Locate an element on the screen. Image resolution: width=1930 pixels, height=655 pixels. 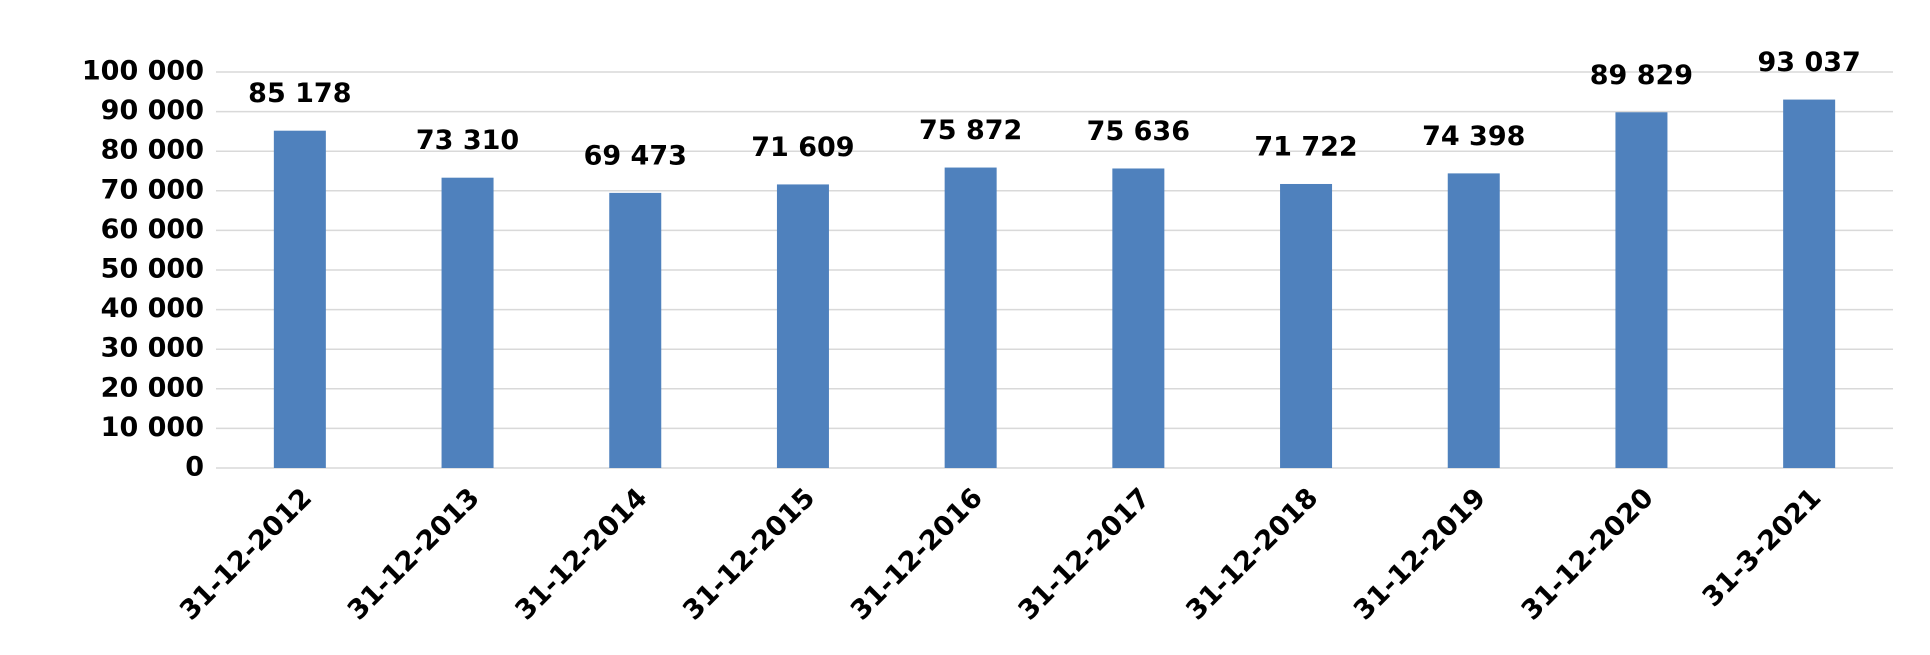
x-tick-label: 31-12-2015 is located at coordinates (749, 554).